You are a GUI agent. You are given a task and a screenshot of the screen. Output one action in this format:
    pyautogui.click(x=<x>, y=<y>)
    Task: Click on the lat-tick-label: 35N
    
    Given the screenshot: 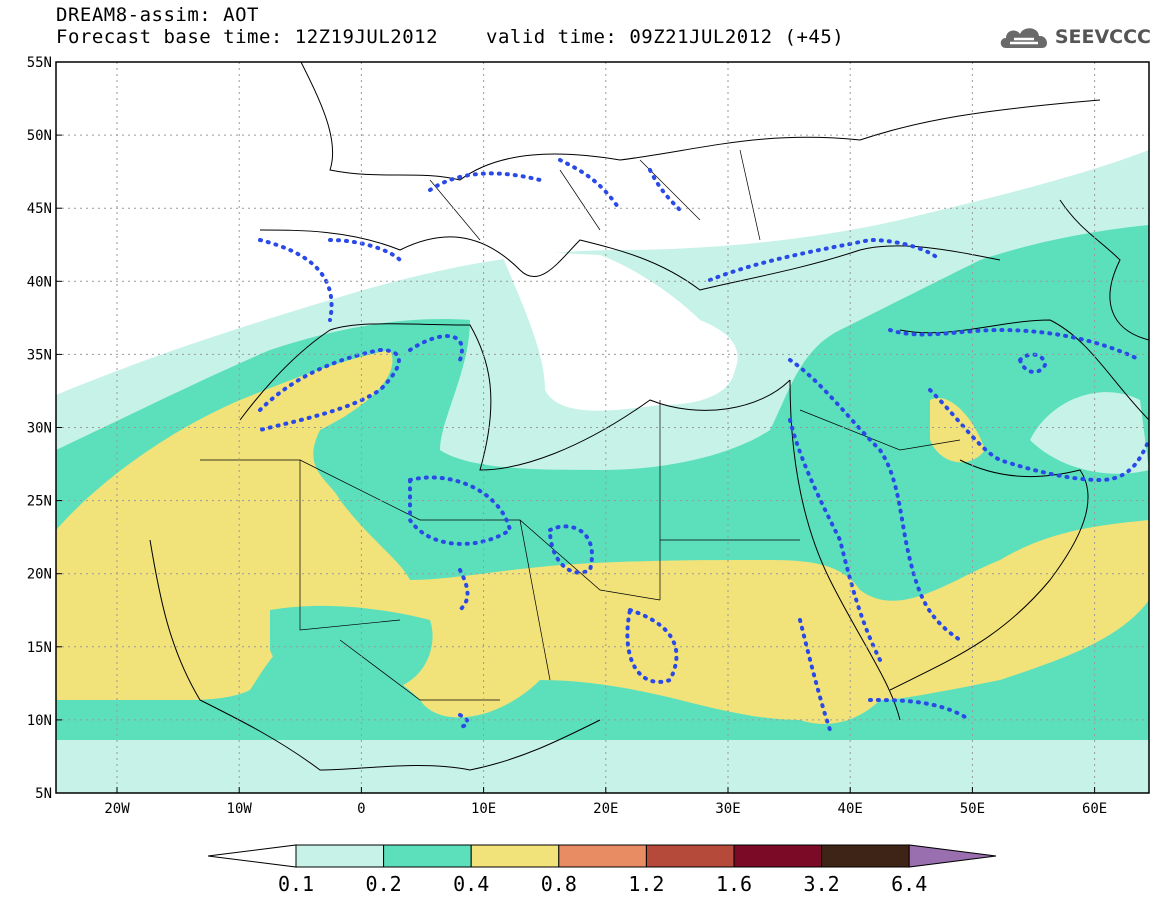 What is the action you would take?
    pyautogui.click(x=39, y=355)
    